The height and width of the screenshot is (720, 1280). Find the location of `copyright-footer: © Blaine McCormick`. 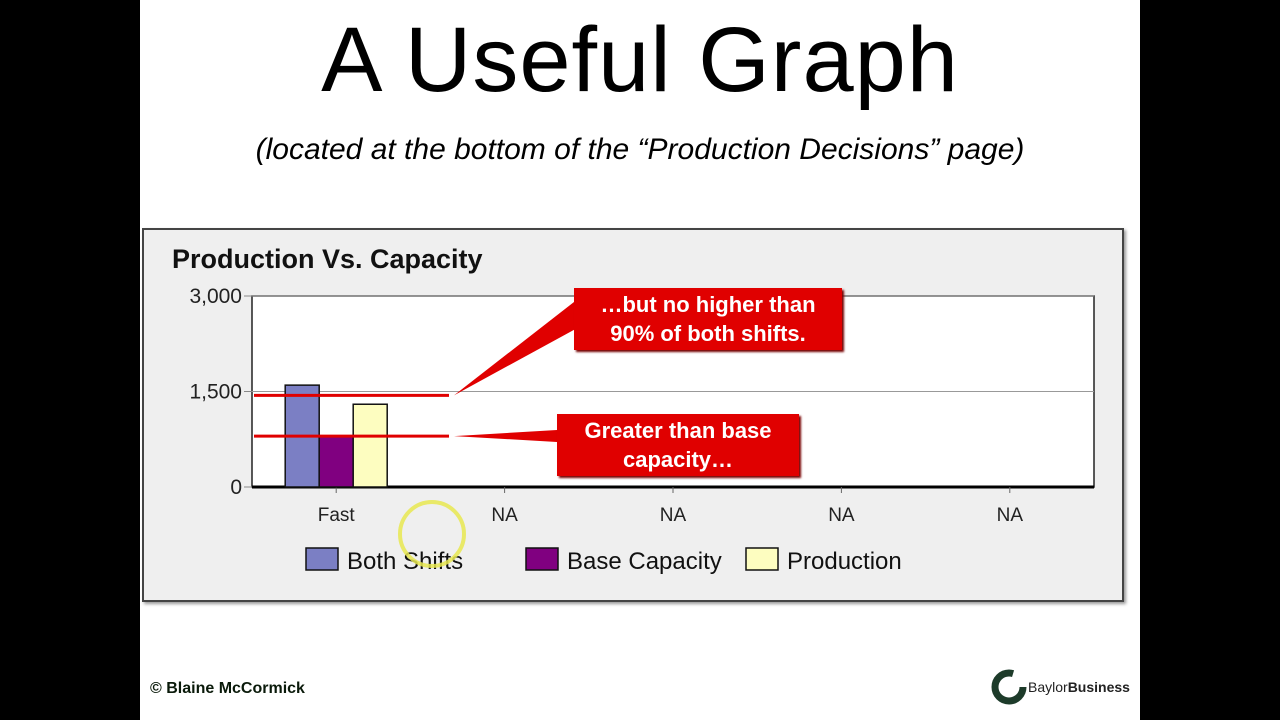

copyright-footer: © Blaine McCormick is located at coordinates (227, 688).